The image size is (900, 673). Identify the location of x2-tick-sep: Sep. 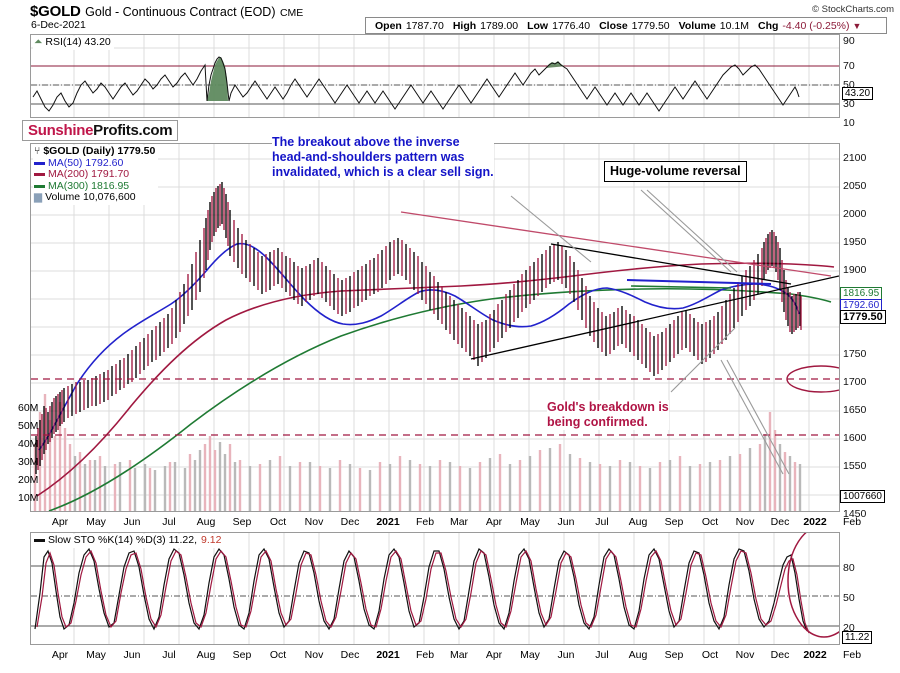
(242, 655).